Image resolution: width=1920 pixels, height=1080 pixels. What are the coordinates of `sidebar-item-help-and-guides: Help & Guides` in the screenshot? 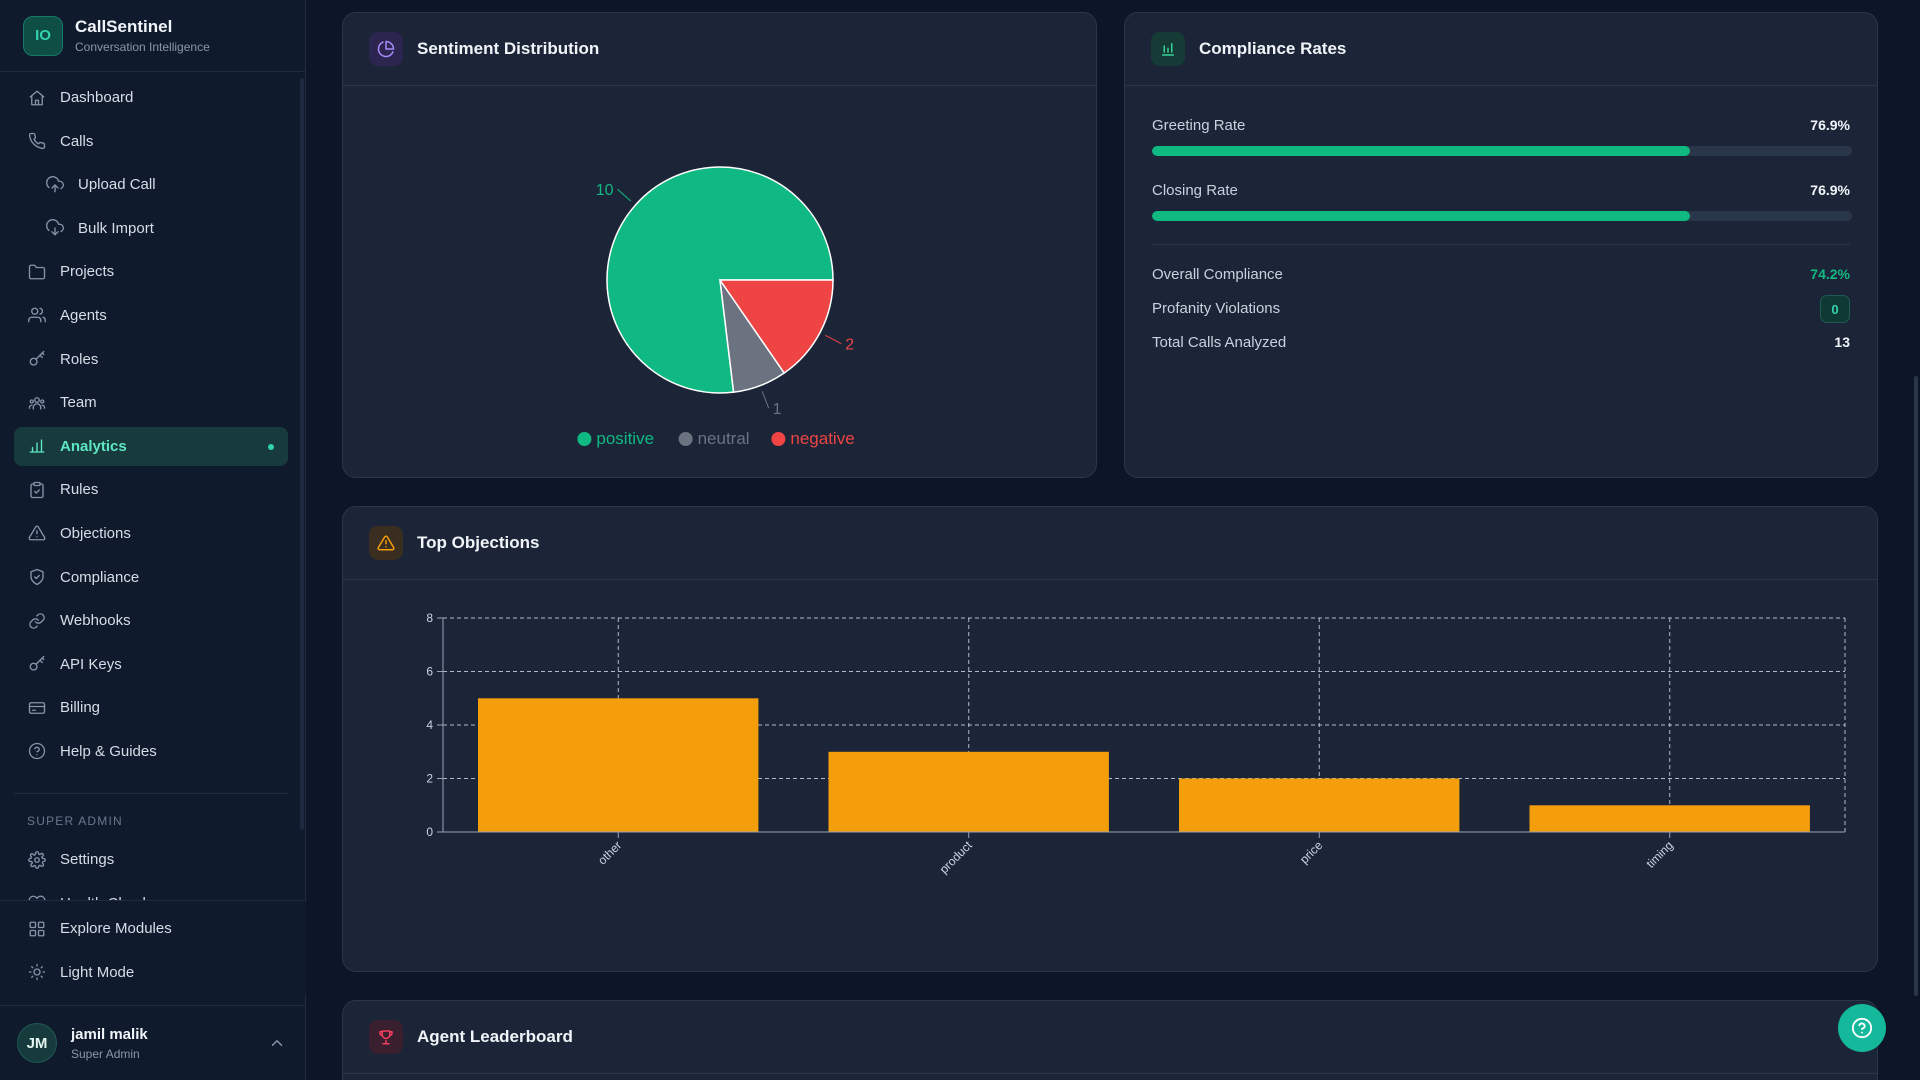 It's located at (151, 751).